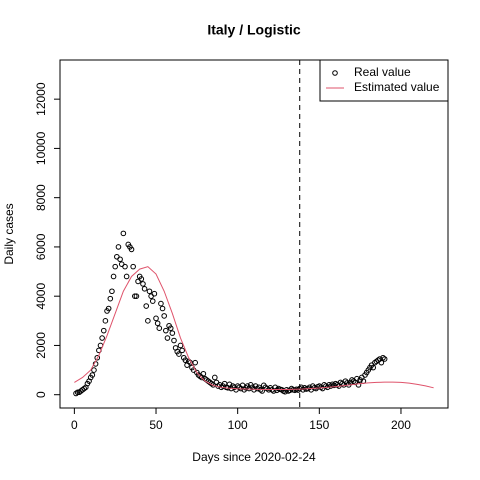 The height and width of the screenshot is (480, 480). I want to click on y-tick-label: 12000, so click(41, 99).